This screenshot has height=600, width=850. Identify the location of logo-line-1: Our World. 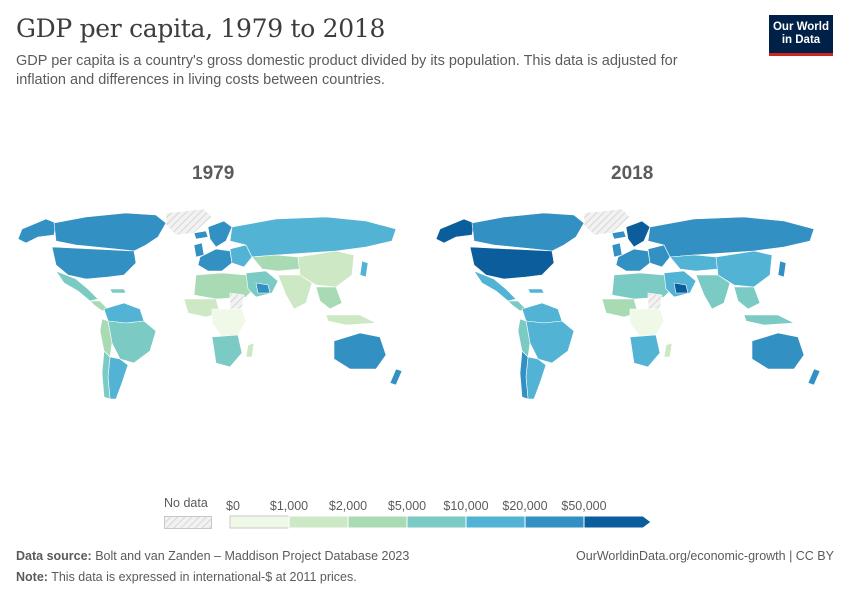
(800, 27).